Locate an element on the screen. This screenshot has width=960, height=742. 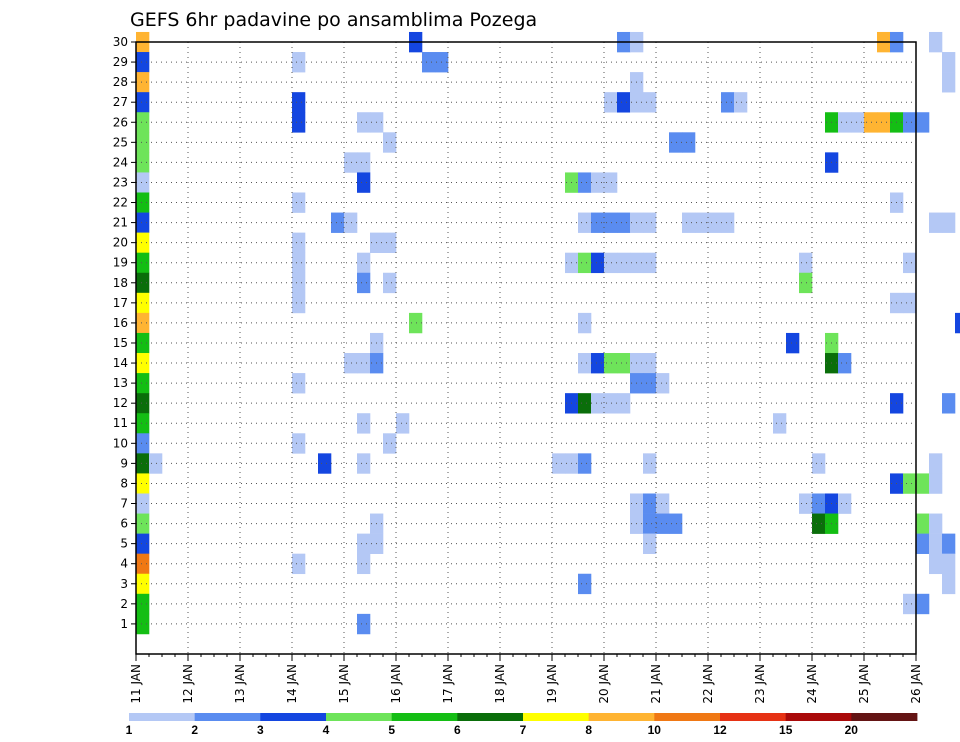
y-tick-label: 13 is located at coordinates (120, 383).